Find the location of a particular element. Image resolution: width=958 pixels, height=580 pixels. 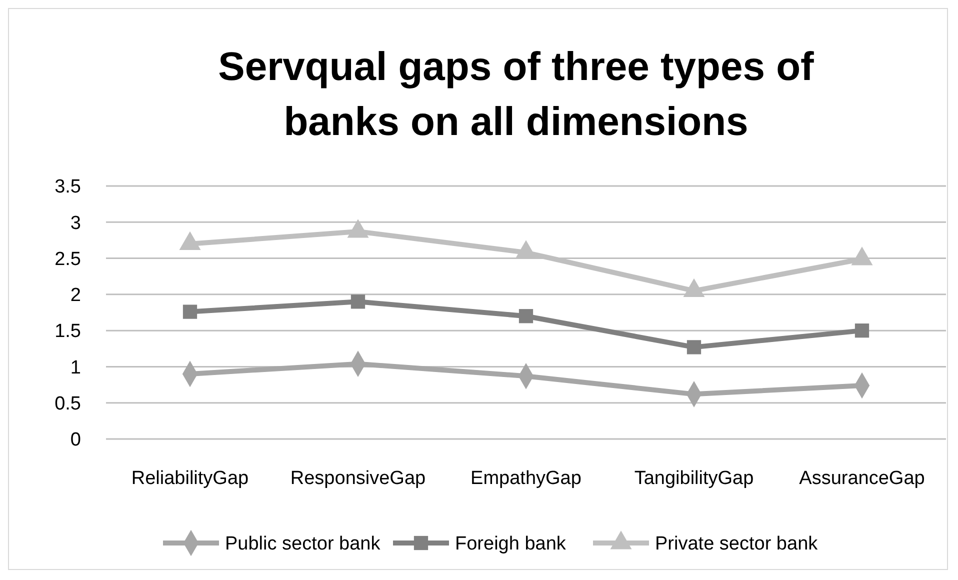

legend-label: Private sector bank is located at coordinates (736, 544).